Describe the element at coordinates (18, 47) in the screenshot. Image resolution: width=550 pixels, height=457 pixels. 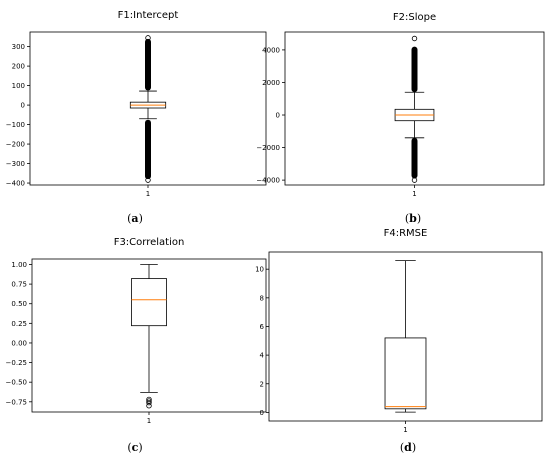
I see `y-tick-label: 300` at that location.